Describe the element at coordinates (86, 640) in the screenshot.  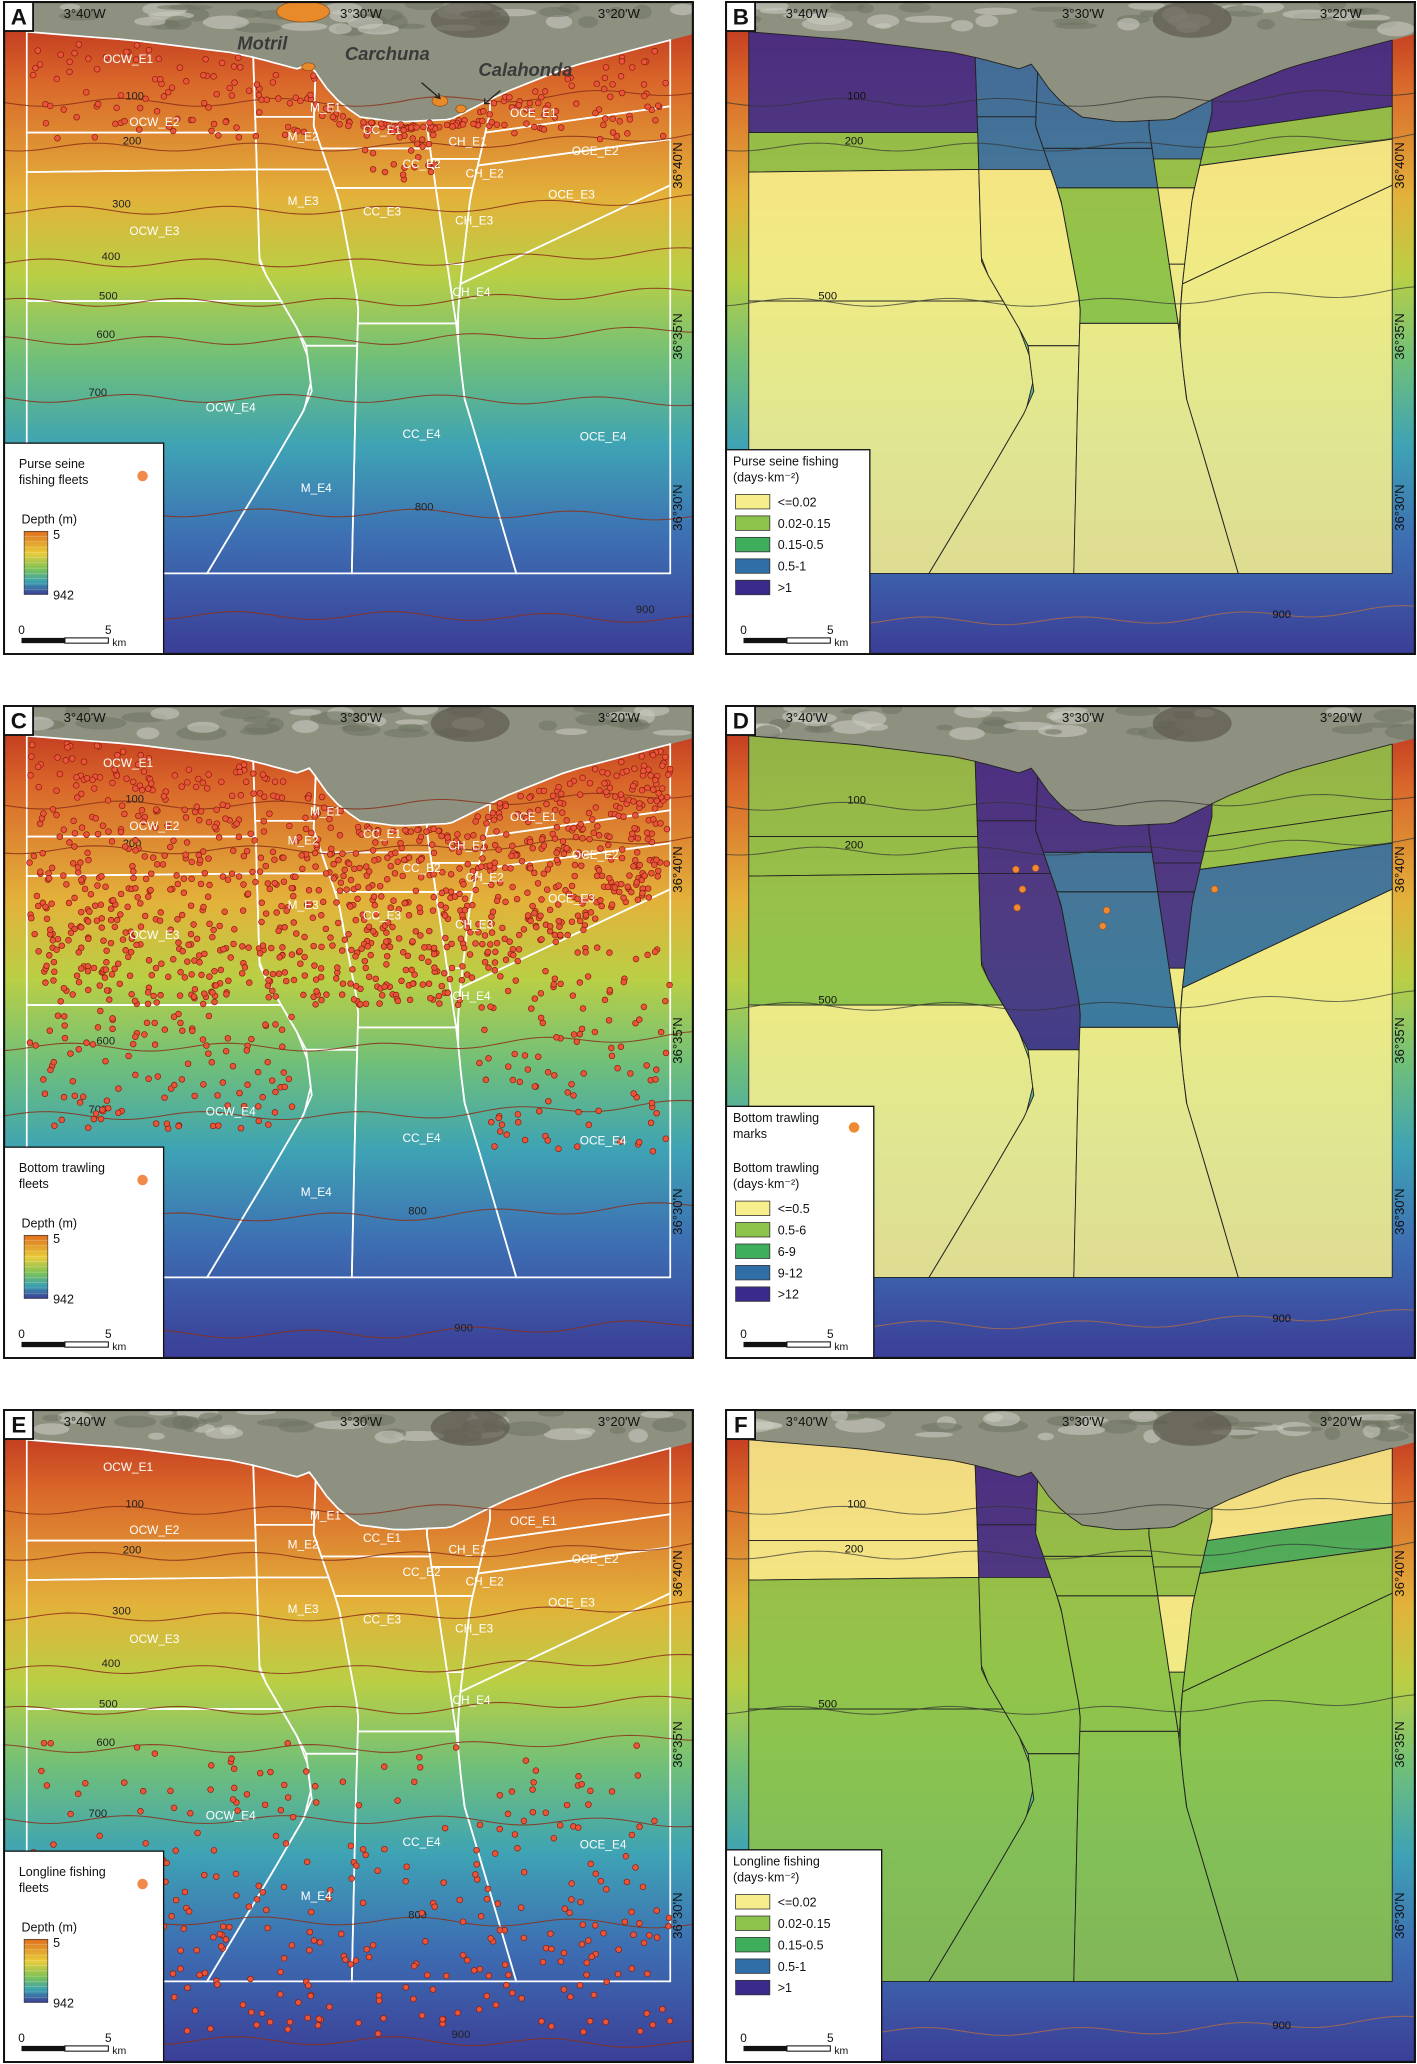
I see `scale-bar-white` at that location.